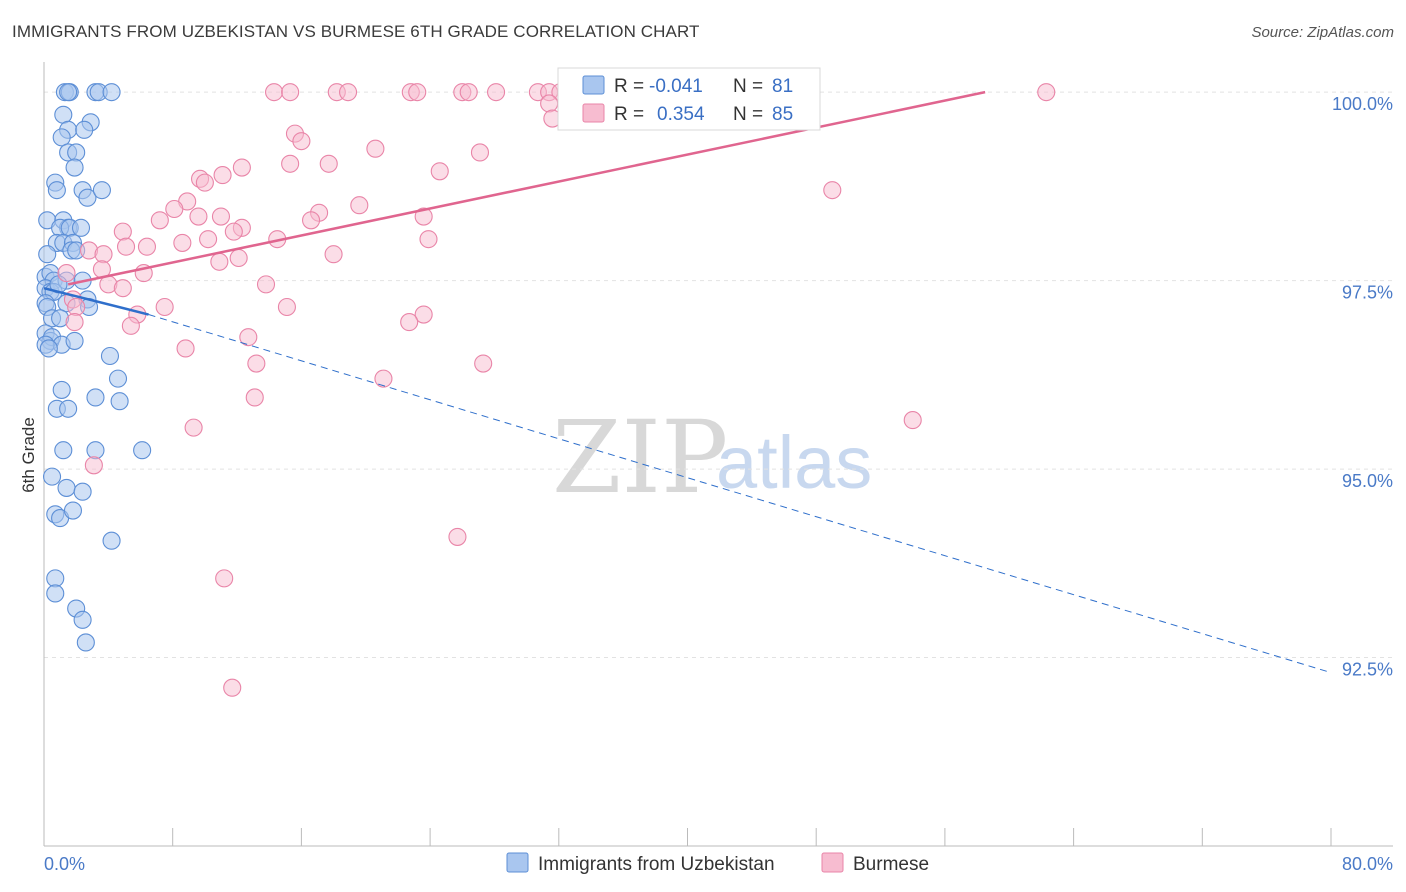 The width and height of the screenshot is (1406, 892). Describe the element at coordinates (593, 113) in the screenshot. I see `burmese-swatch` at that location.